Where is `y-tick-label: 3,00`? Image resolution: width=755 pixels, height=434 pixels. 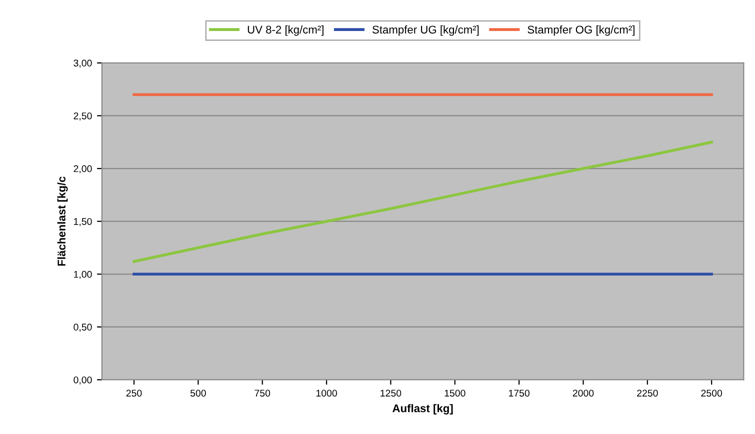 y-tick-label: 3,00 is located at coordinates (83, 64).